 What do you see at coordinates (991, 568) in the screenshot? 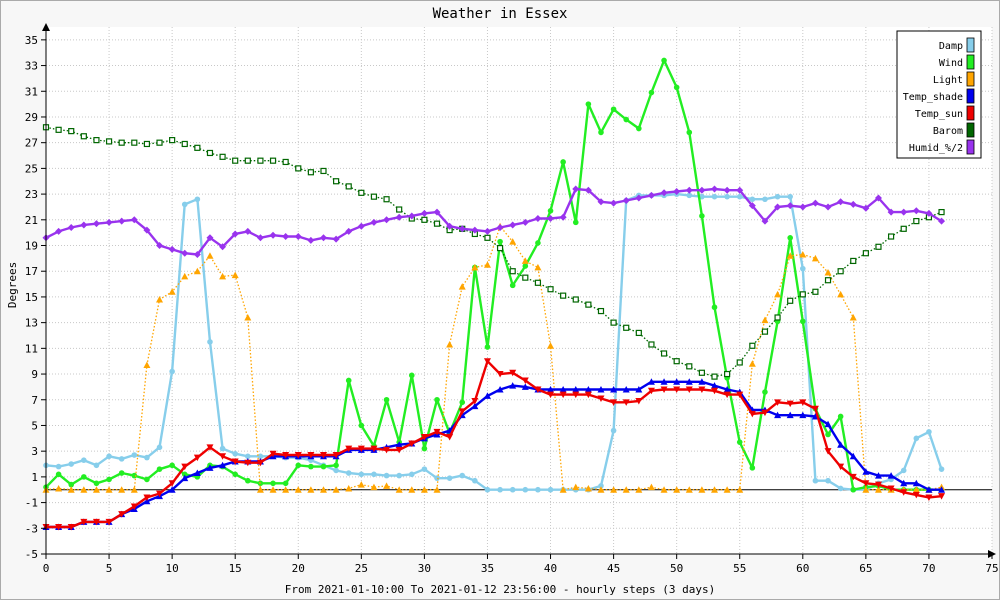
I see `x-tick-label: 75` at bounding box center [991, 568].